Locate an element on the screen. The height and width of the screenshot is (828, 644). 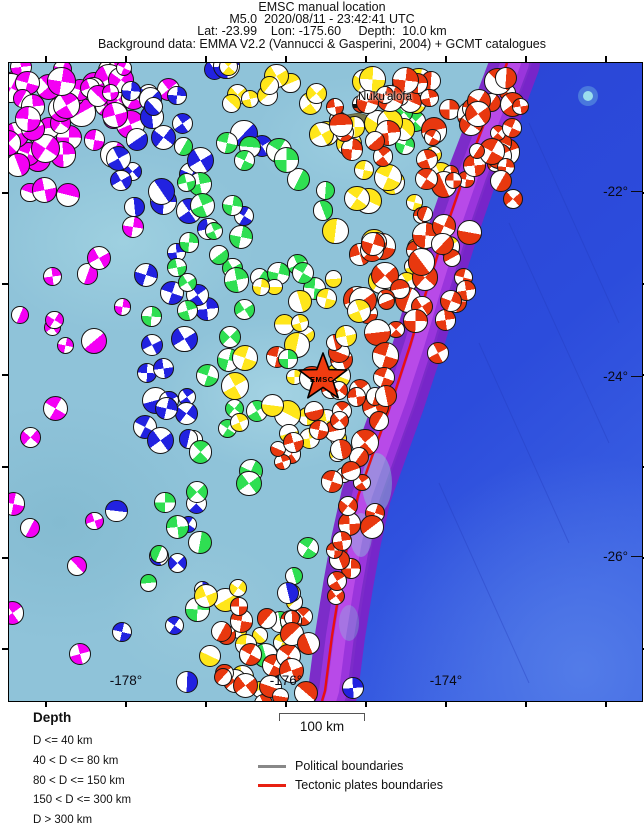
epicenter-label: EMSC is located at coordinates (322, 379).